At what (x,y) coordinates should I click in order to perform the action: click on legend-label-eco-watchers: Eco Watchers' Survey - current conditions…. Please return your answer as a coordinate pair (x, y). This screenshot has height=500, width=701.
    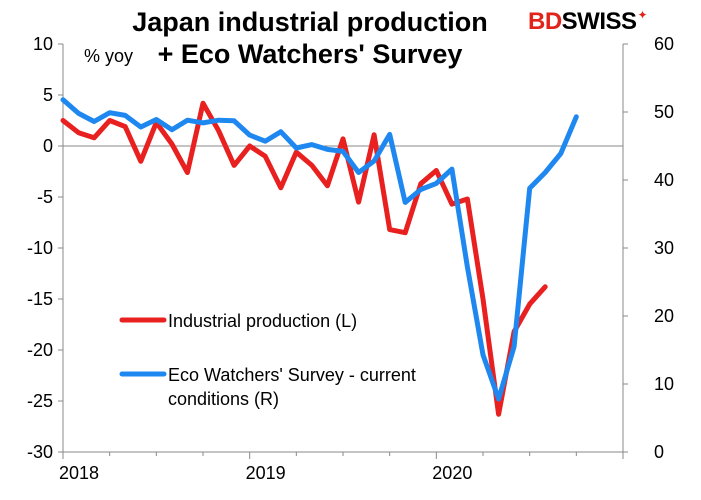
    Looking at the image, I should click on (292, 387).